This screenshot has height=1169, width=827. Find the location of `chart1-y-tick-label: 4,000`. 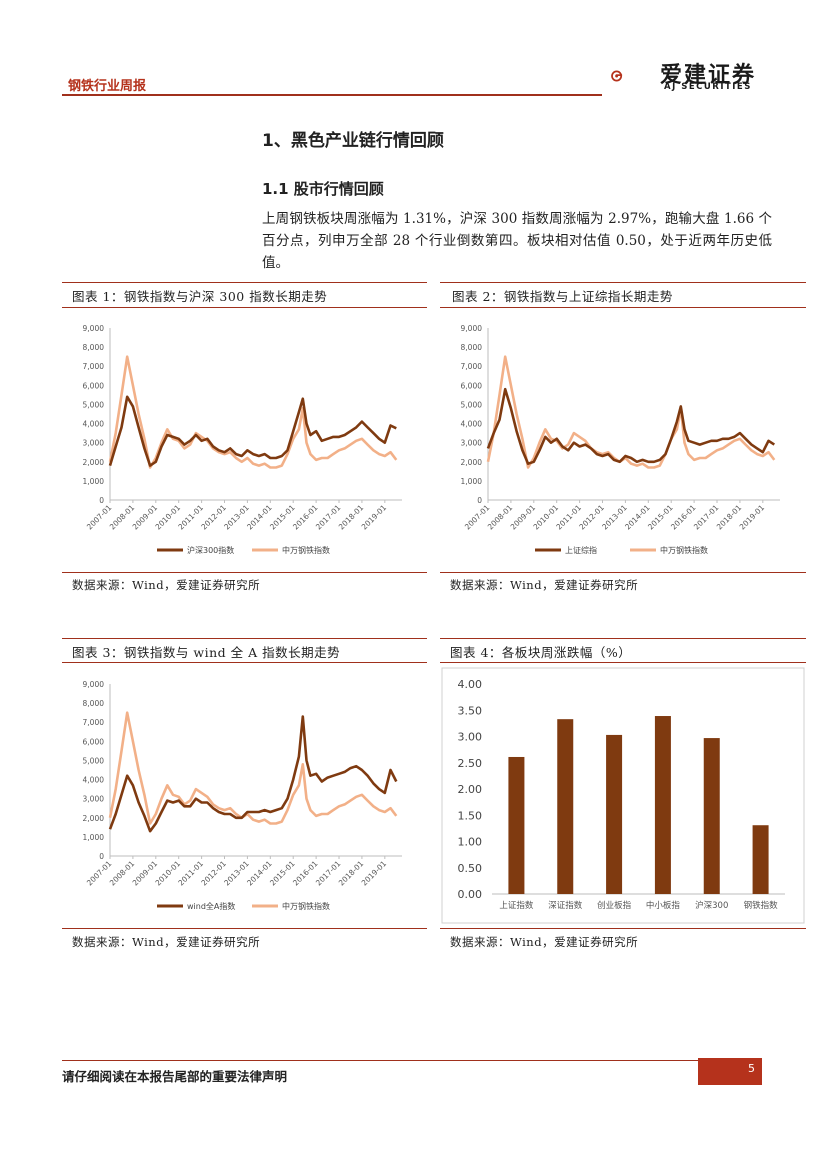

chart1-y-tick-label: 4,000 is located at coordinates (94, 424).